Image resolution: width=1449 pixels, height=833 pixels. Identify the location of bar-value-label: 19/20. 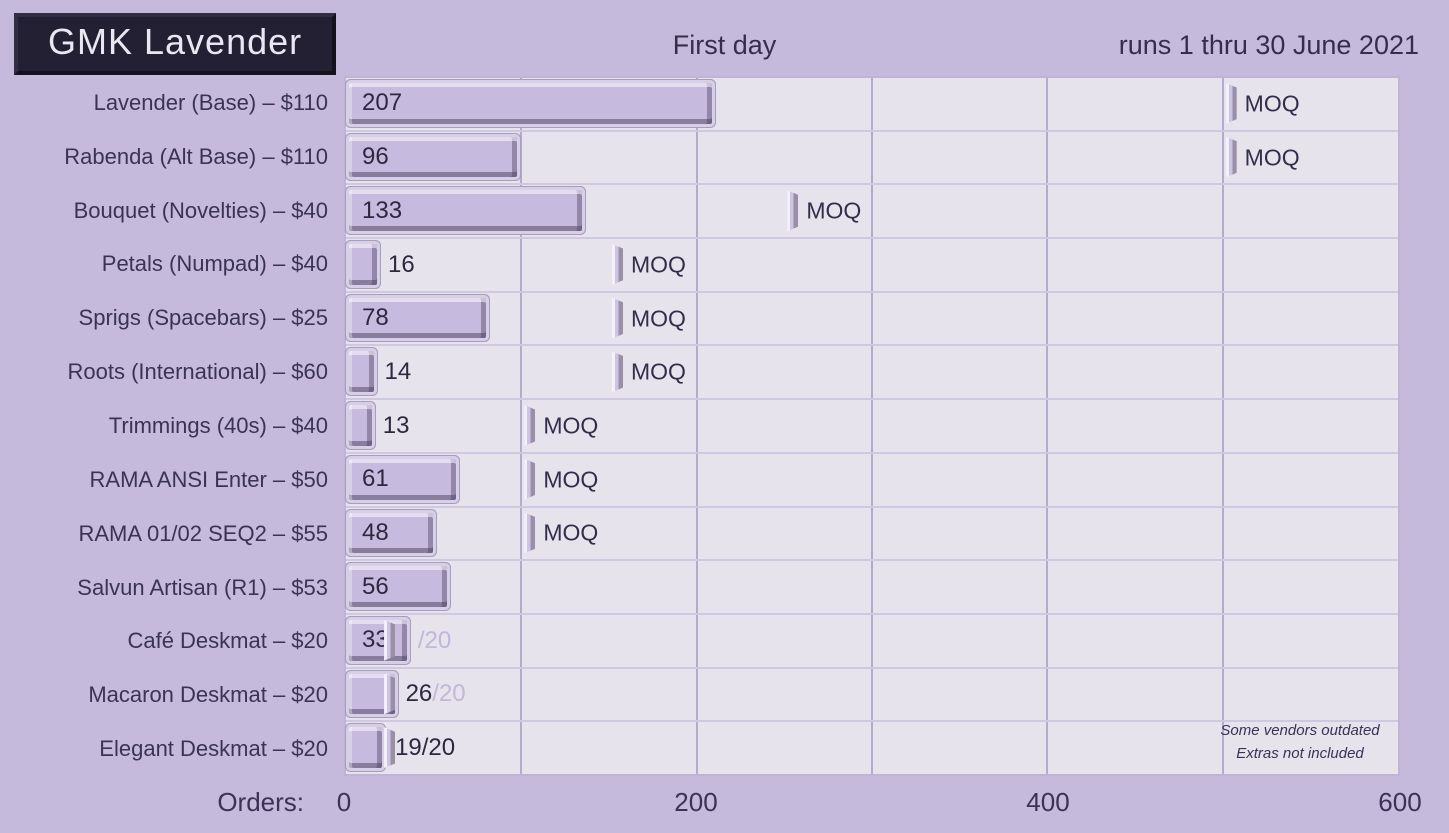
(425, 748).